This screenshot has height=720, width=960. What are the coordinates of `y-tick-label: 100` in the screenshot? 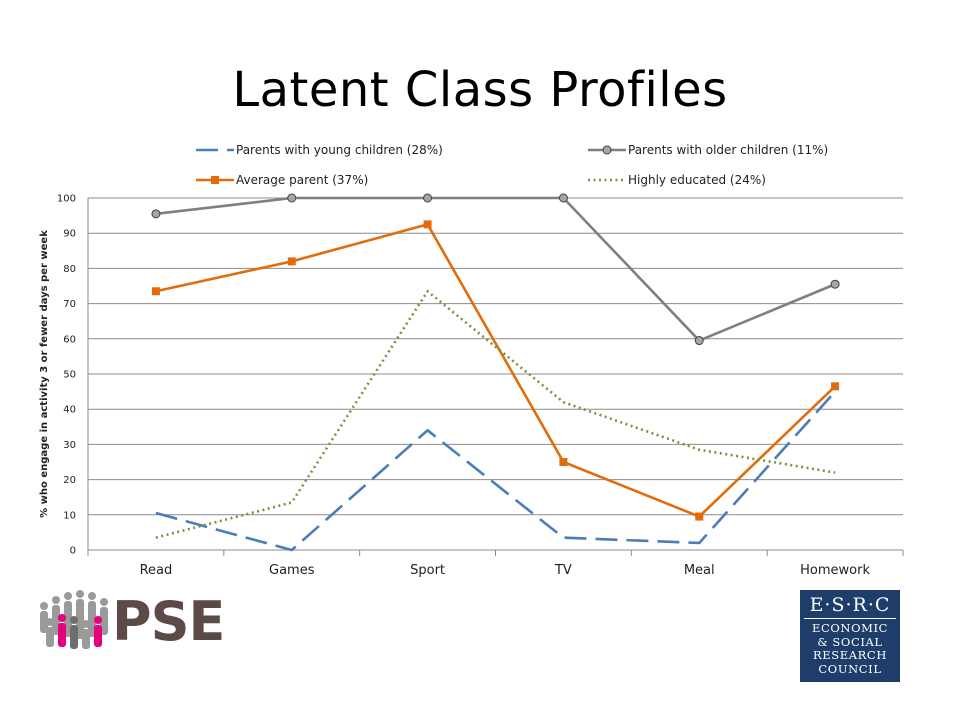 It's located at (66, 199).